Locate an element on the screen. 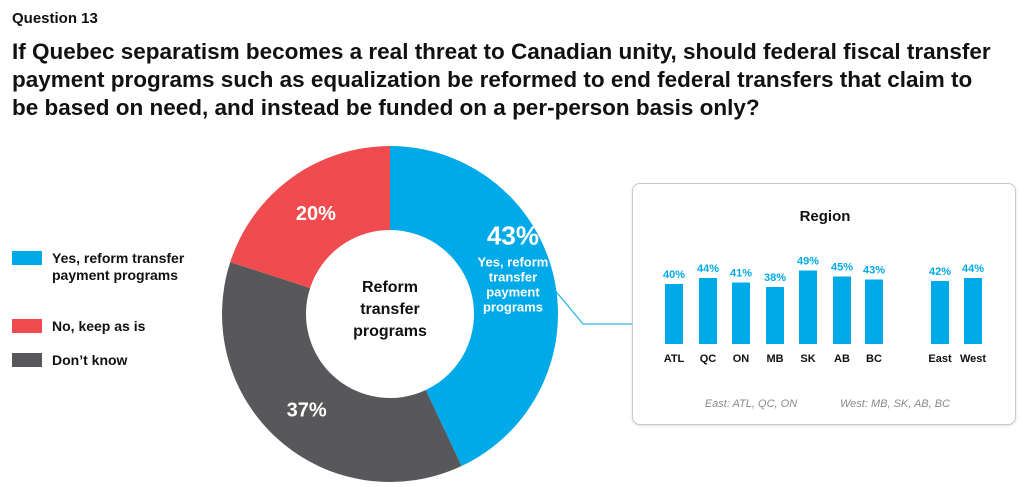 This screenshot has width=1024, height=487. region-value-bc: 43% is located at coordinates (874, 271).